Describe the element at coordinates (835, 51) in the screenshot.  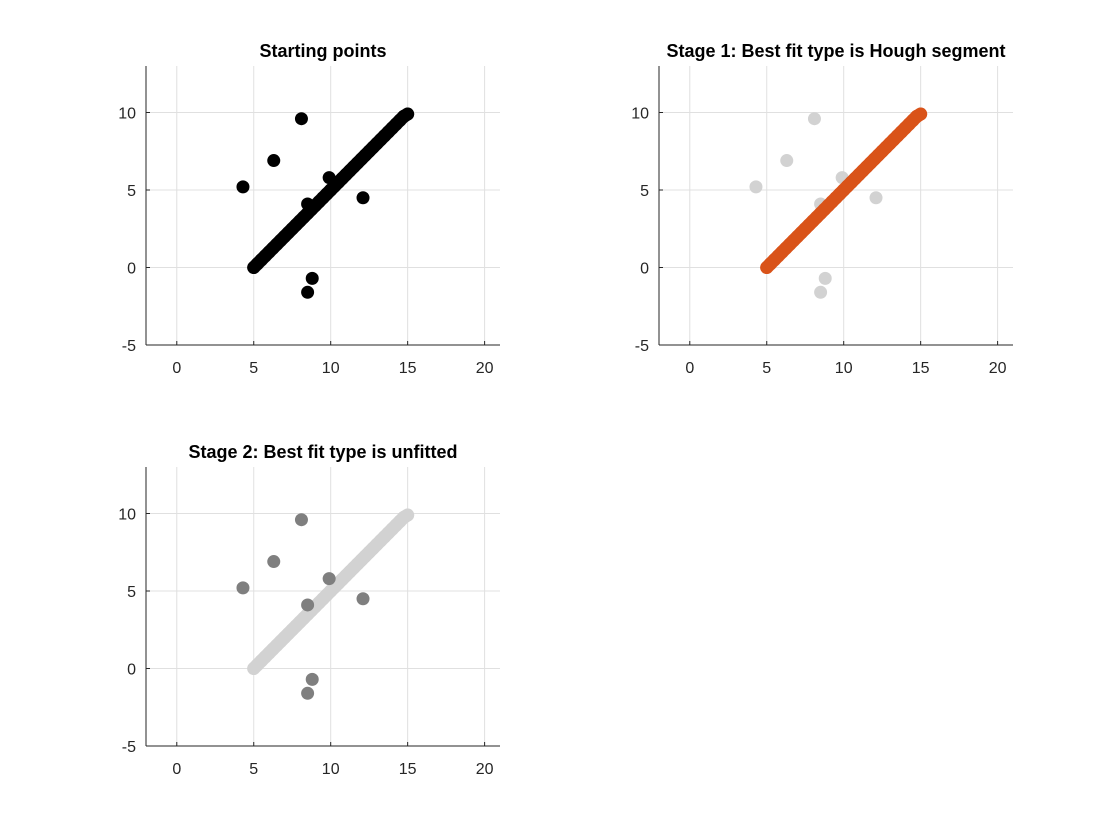
I see `chart-title: Stage 1: Best fit type is Hough segment` at that location.